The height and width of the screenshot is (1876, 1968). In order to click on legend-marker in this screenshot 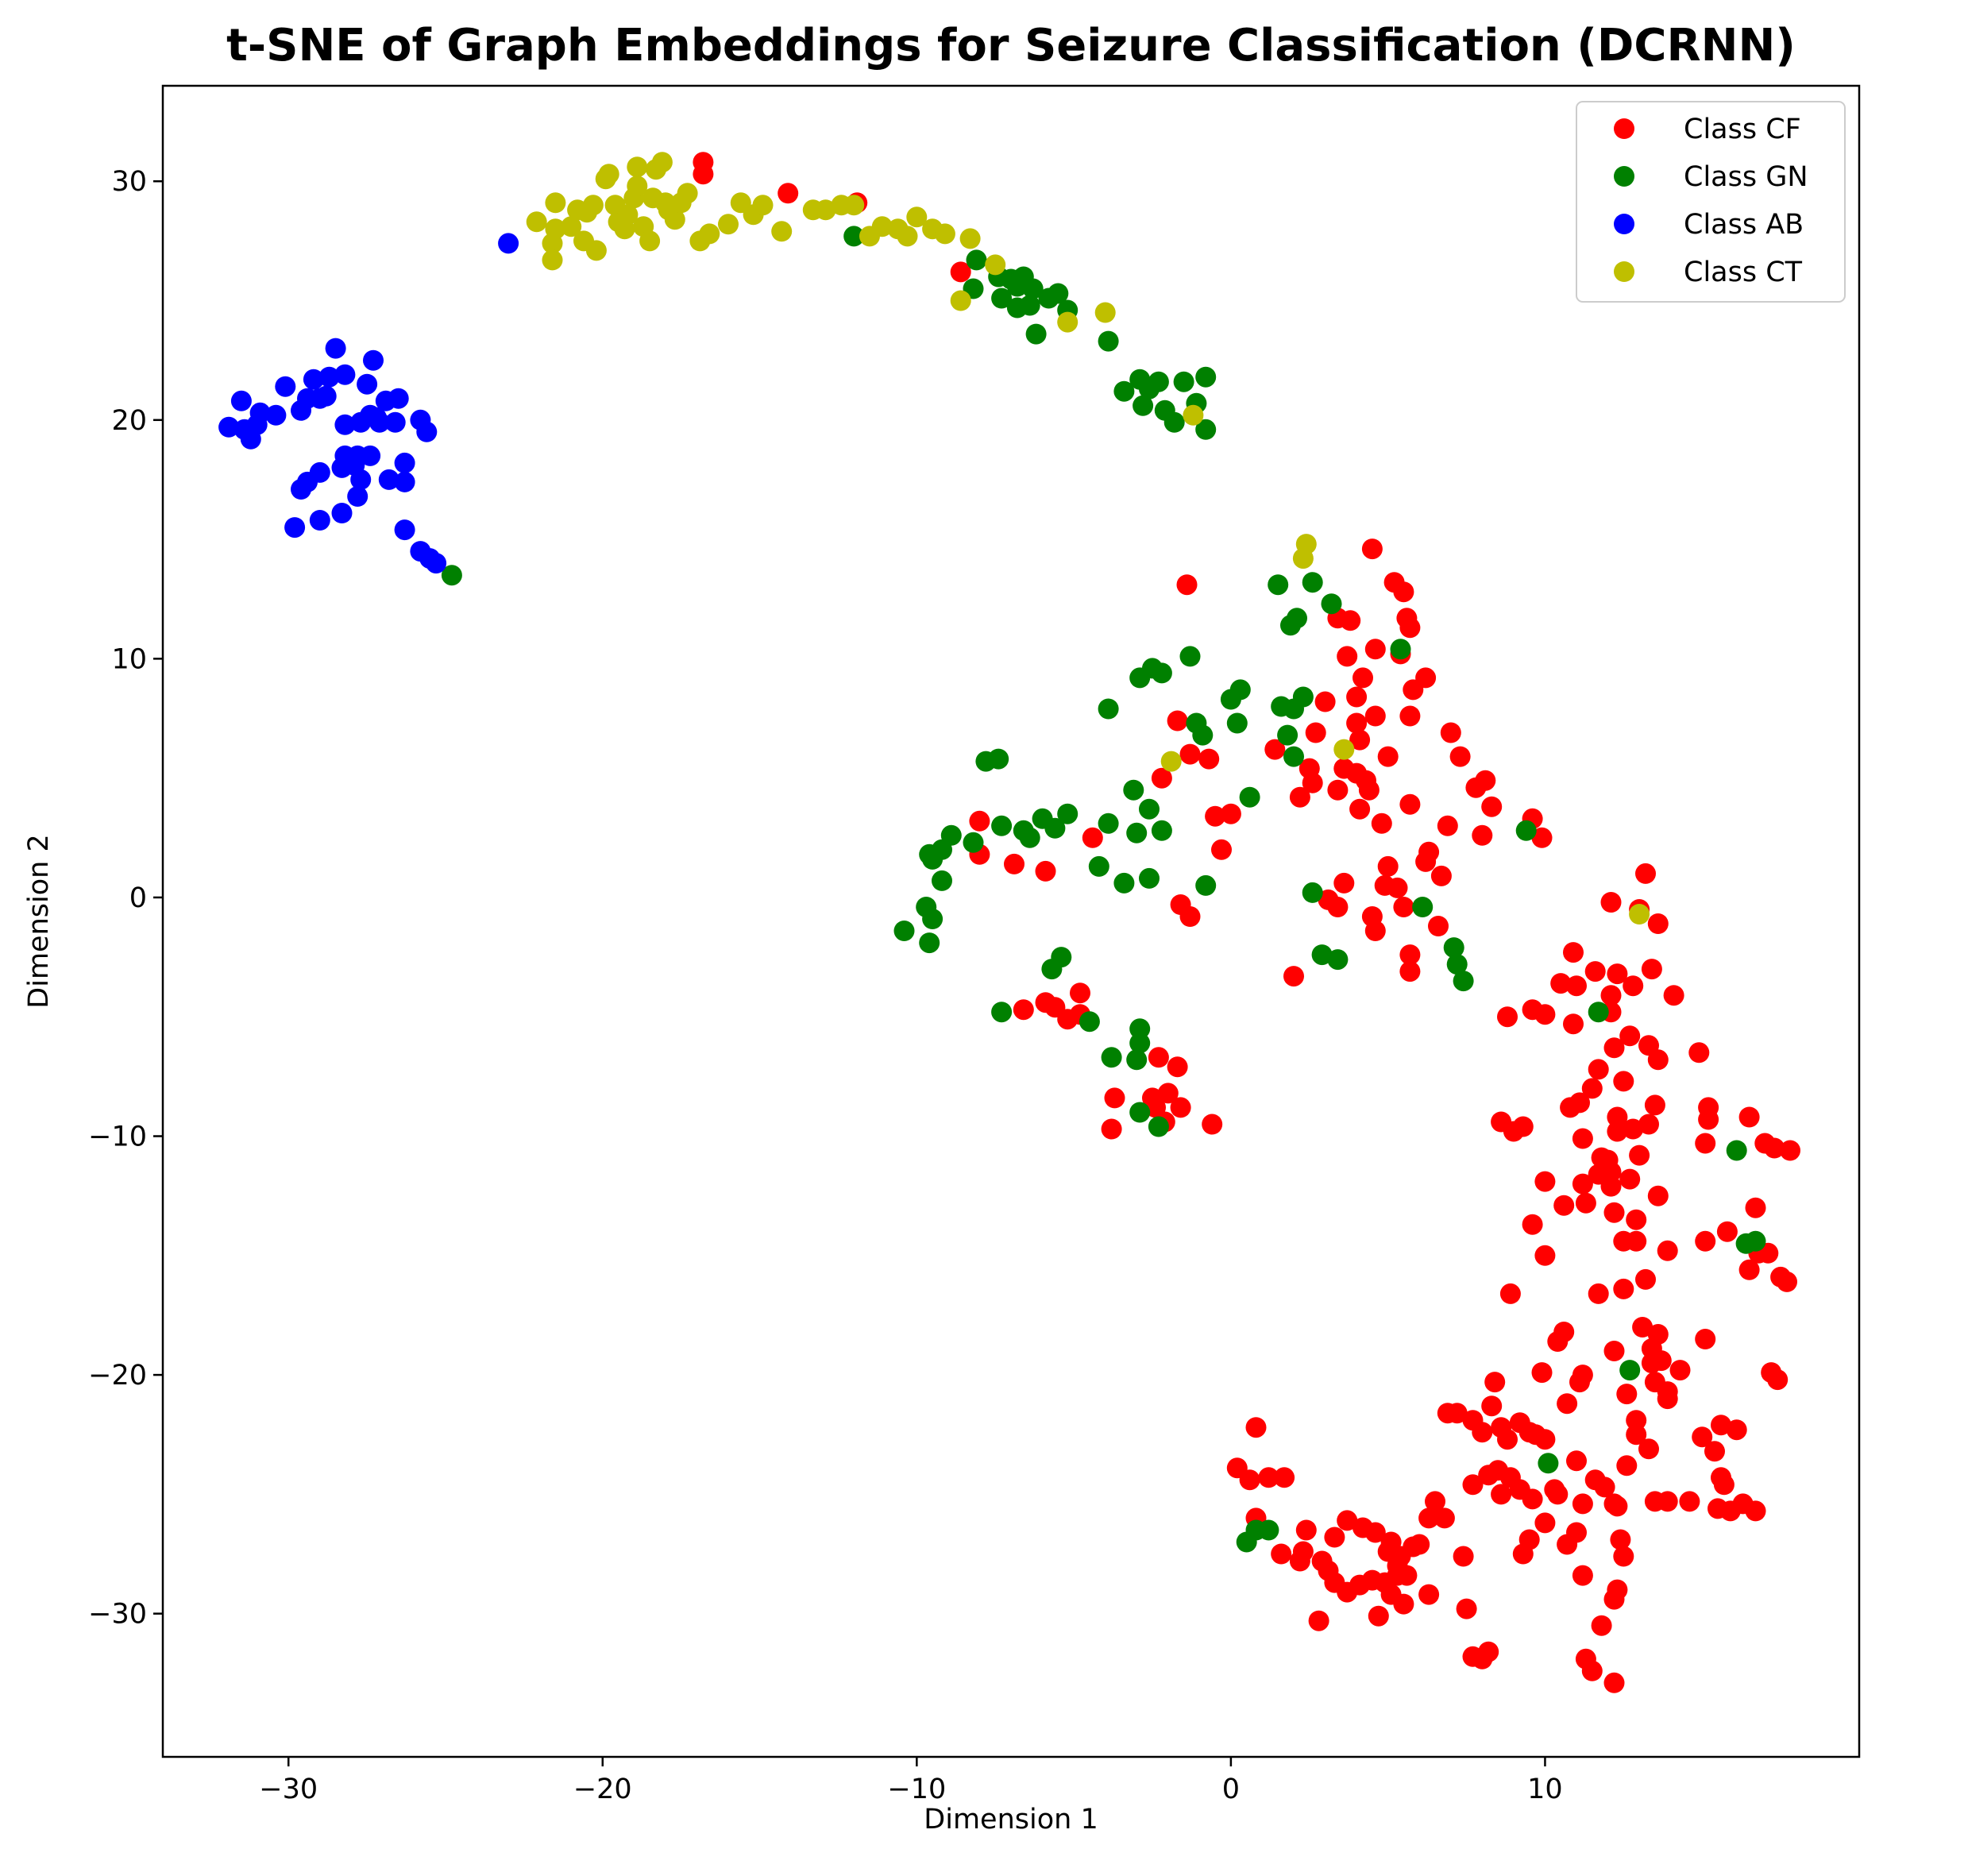, I will do `click(1624, 224)`.